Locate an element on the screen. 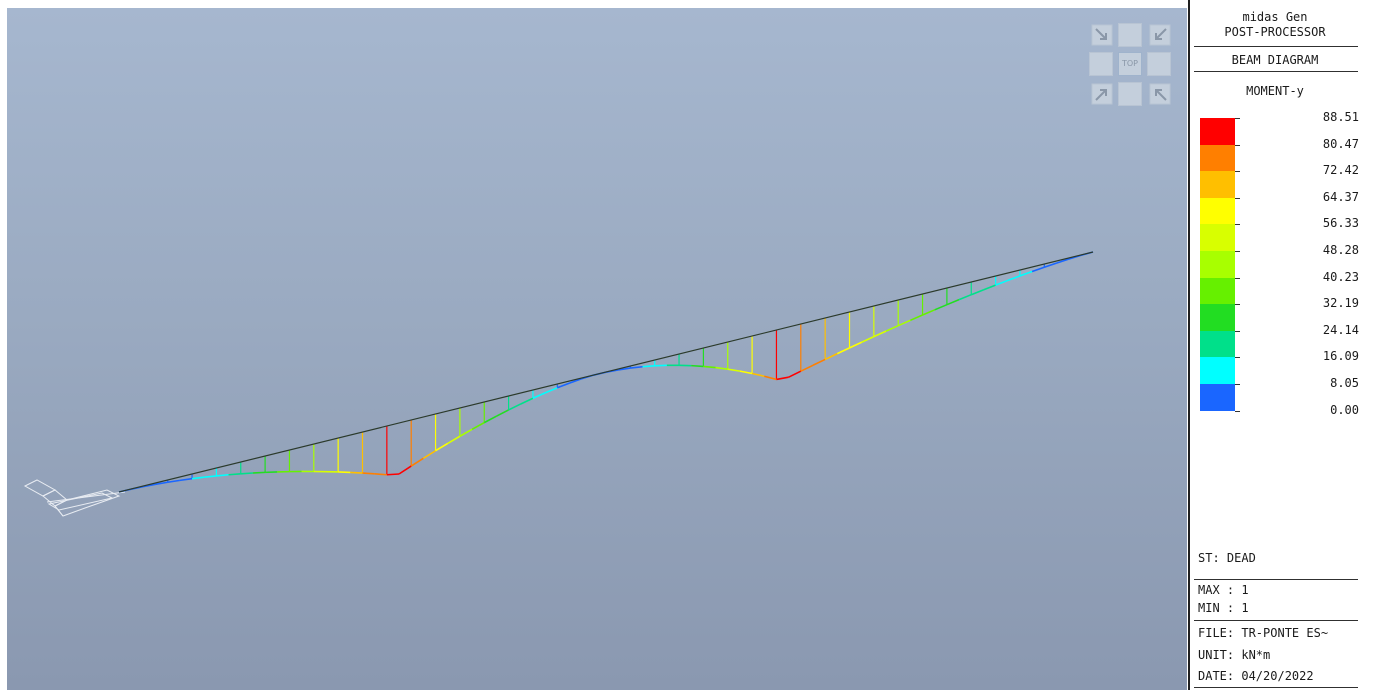 This screenshot has width=1373, height=690. legend-level-label: 32.19 is located at coordinates (1340, 303).